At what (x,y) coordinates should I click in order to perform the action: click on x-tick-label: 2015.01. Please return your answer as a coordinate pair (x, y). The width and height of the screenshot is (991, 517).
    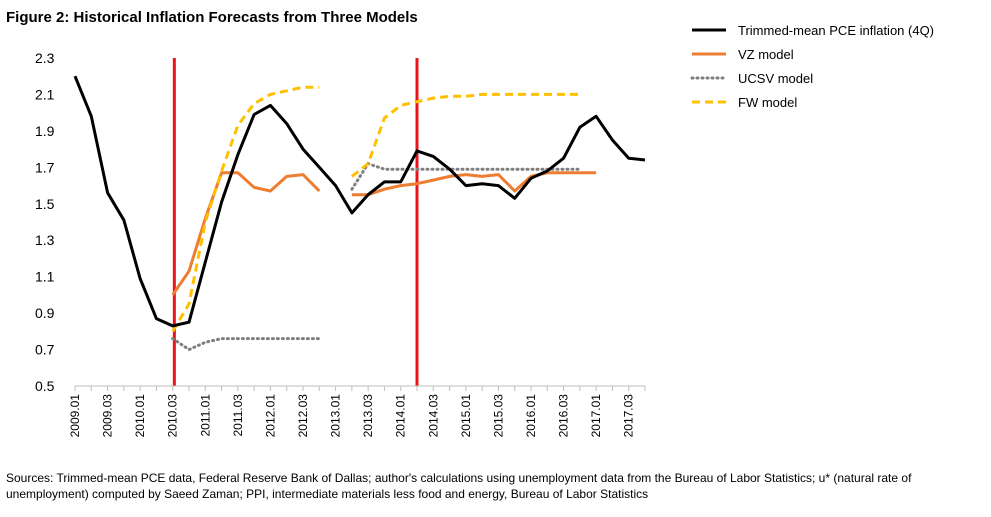
    Looking at the image, I should click on (466, 416).